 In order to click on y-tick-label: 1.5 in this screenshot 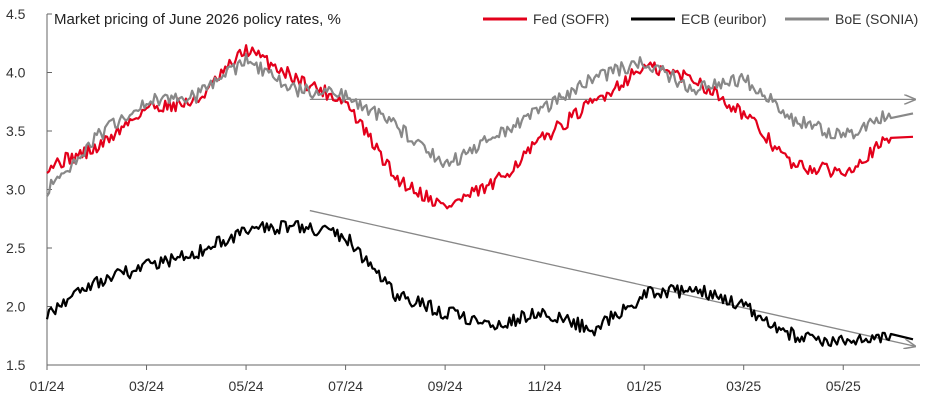, I will do `click(16, 365)`.